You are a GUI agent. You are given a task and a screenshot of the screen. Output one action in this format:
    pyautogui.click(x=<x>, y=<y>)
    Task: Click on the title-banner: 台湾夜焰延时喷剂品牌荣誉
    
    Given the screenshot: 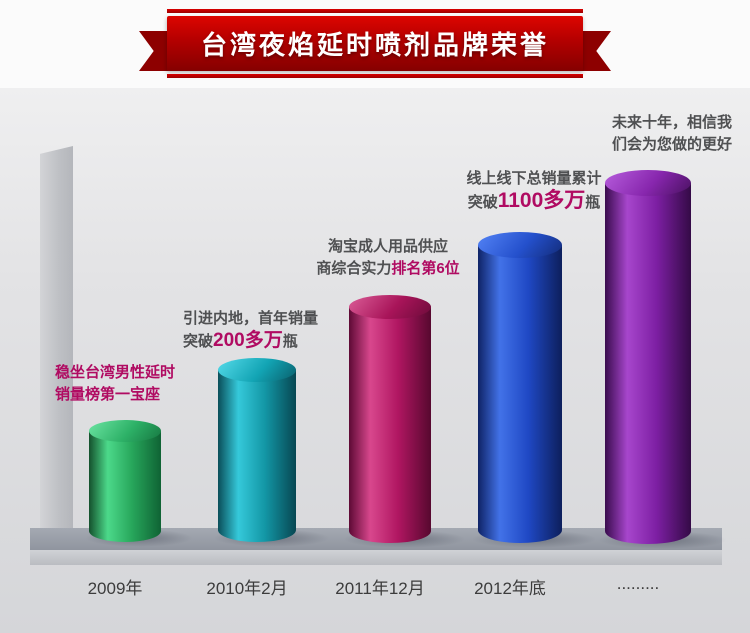 What is the action you would take?
    pyautogui.click(x=375, y=43)
    